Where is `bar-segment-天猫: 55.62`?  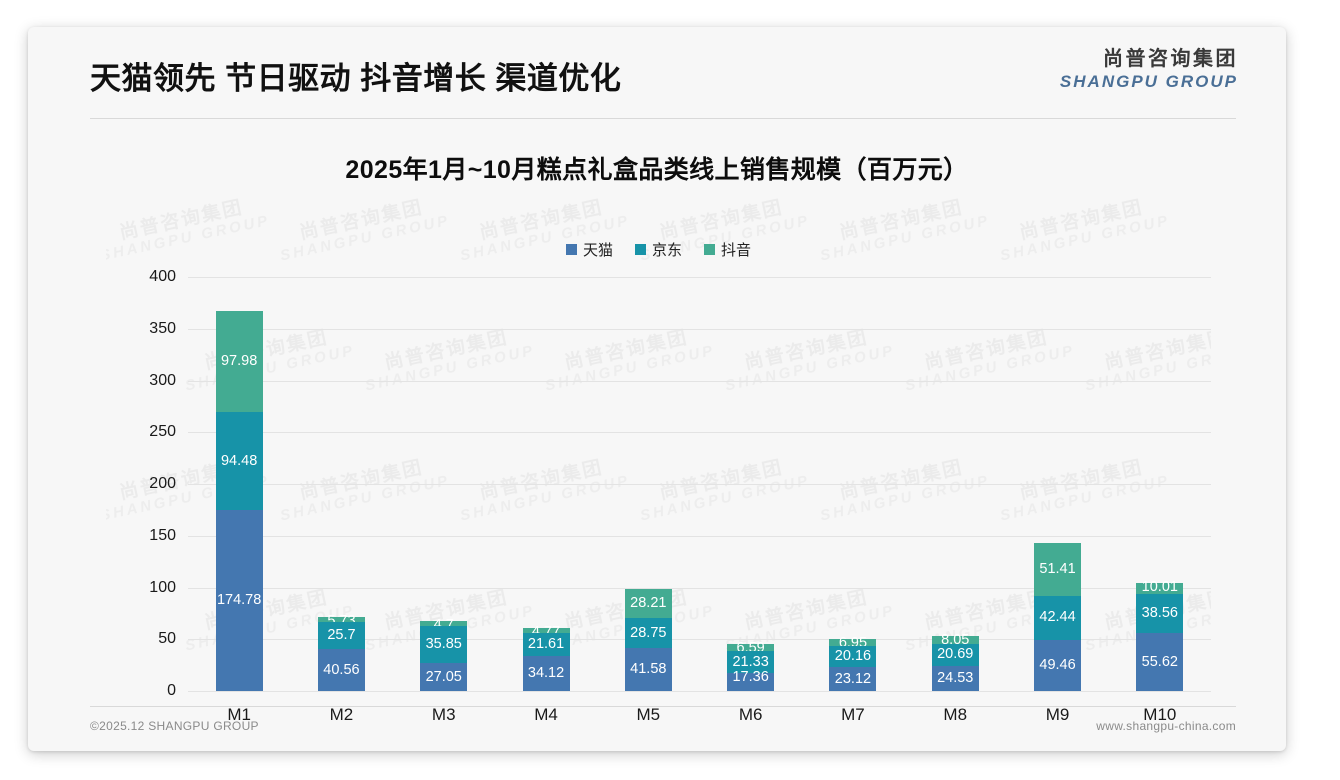
bar-segment-天猫: 55.62 is located at coordinates (1160, 662).